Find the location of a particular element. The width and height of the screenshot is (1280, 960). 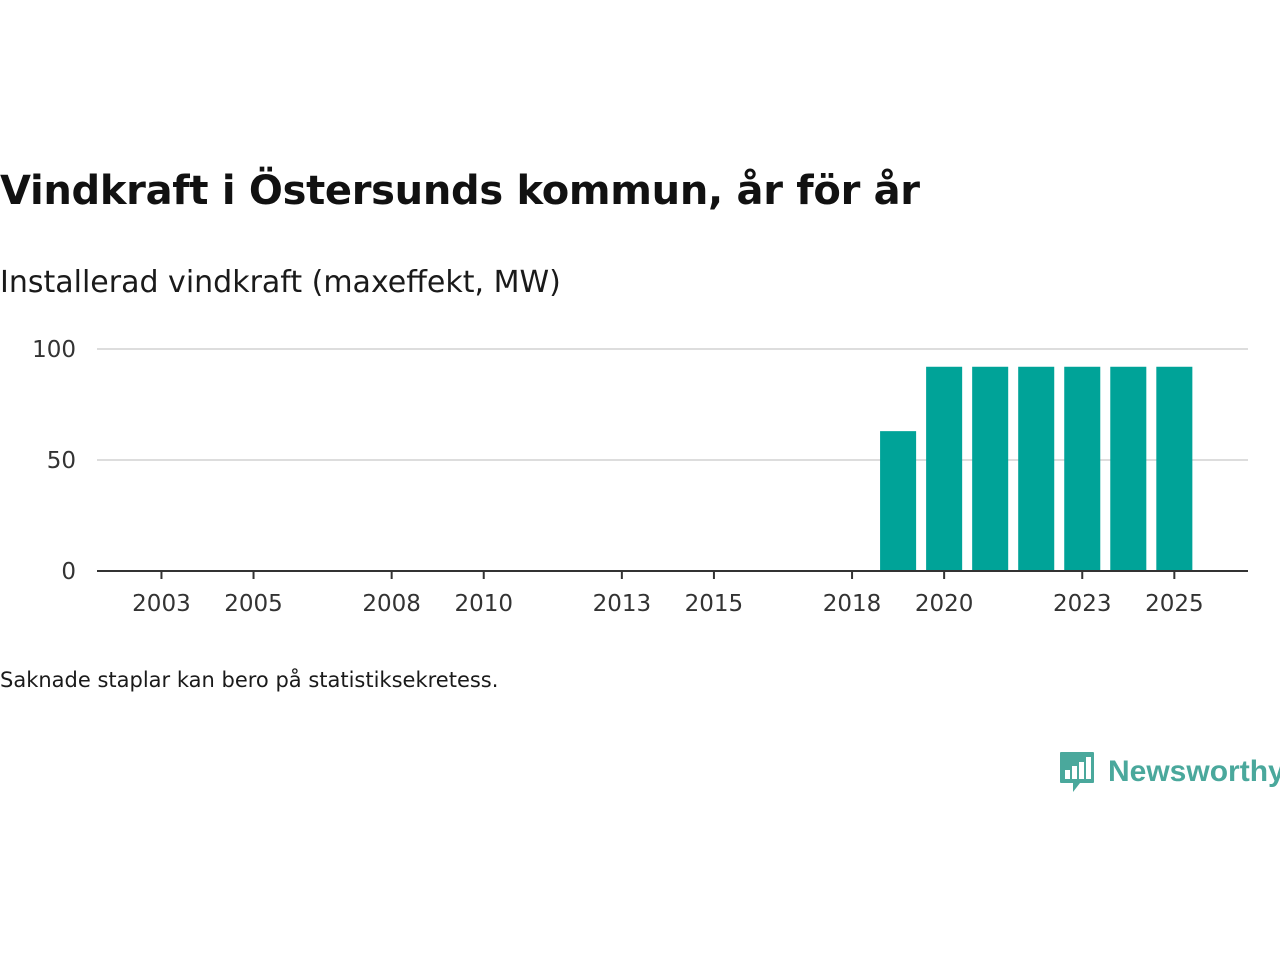

gridlines is located at coordinates (672, 404).